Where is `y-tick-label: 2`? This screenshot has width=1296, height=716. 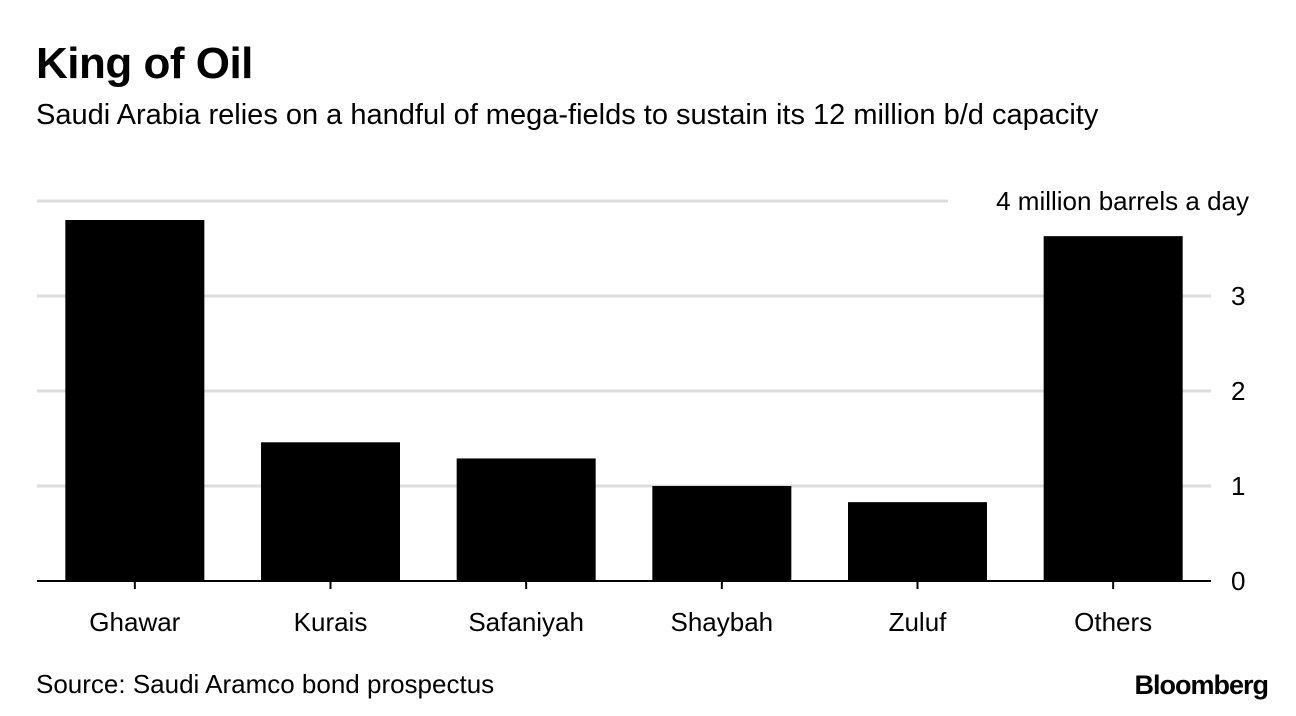 y-tick-label: 2 is located at coordinates (1238, 391).